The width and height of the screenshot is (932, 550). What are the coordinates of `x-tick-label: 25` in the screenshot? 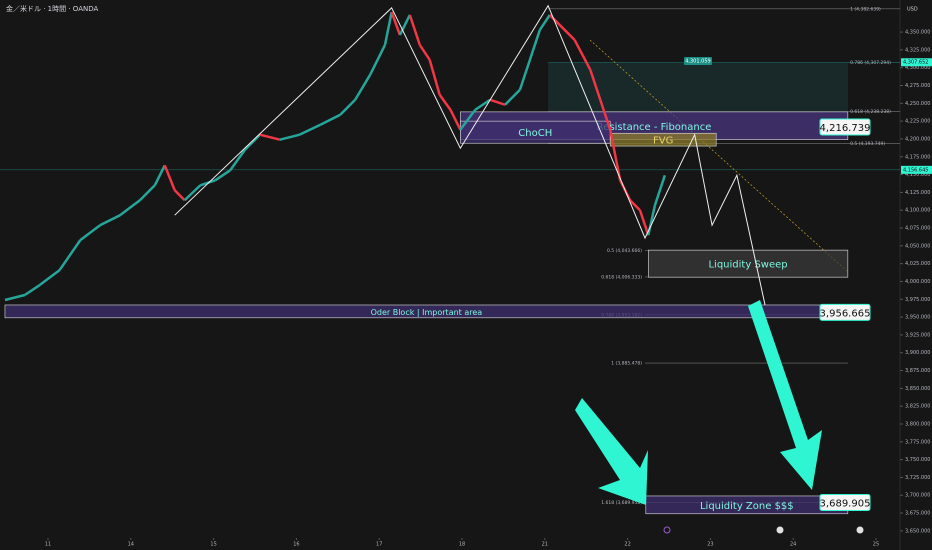 It's located at (876, 545).